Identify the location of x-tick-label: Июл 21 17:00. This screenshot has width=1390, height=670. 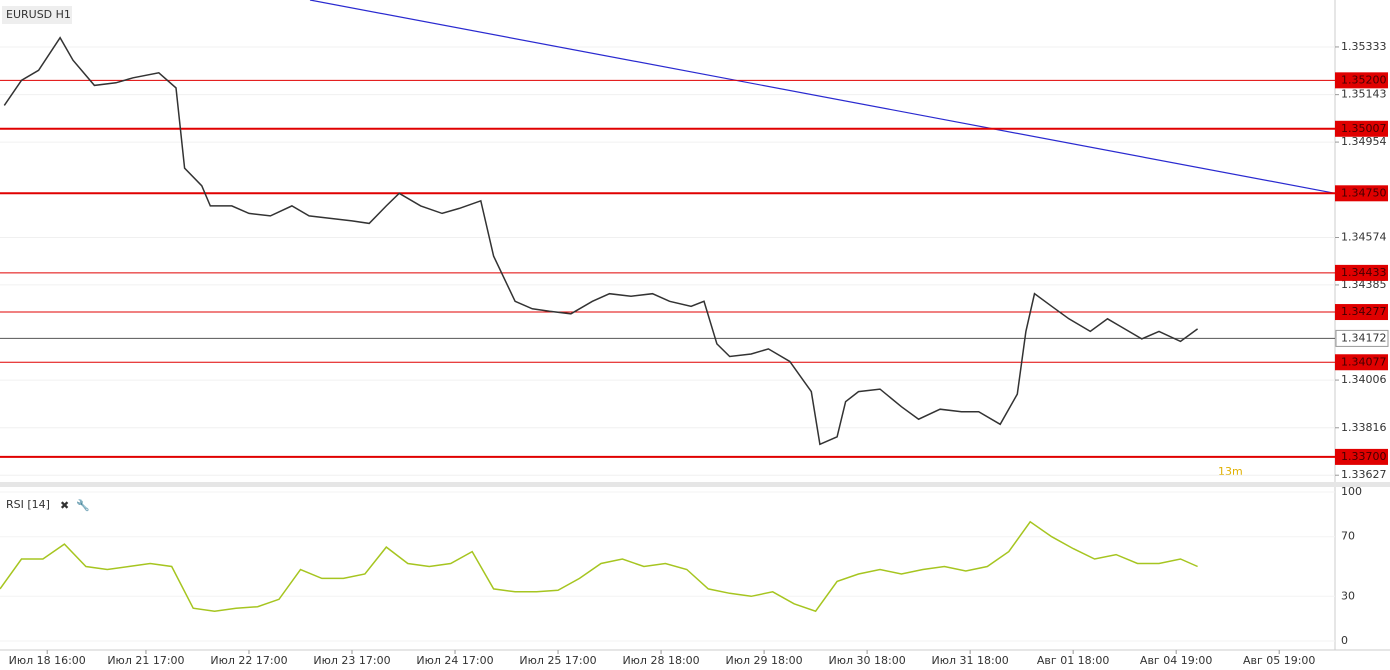
(145, 660).